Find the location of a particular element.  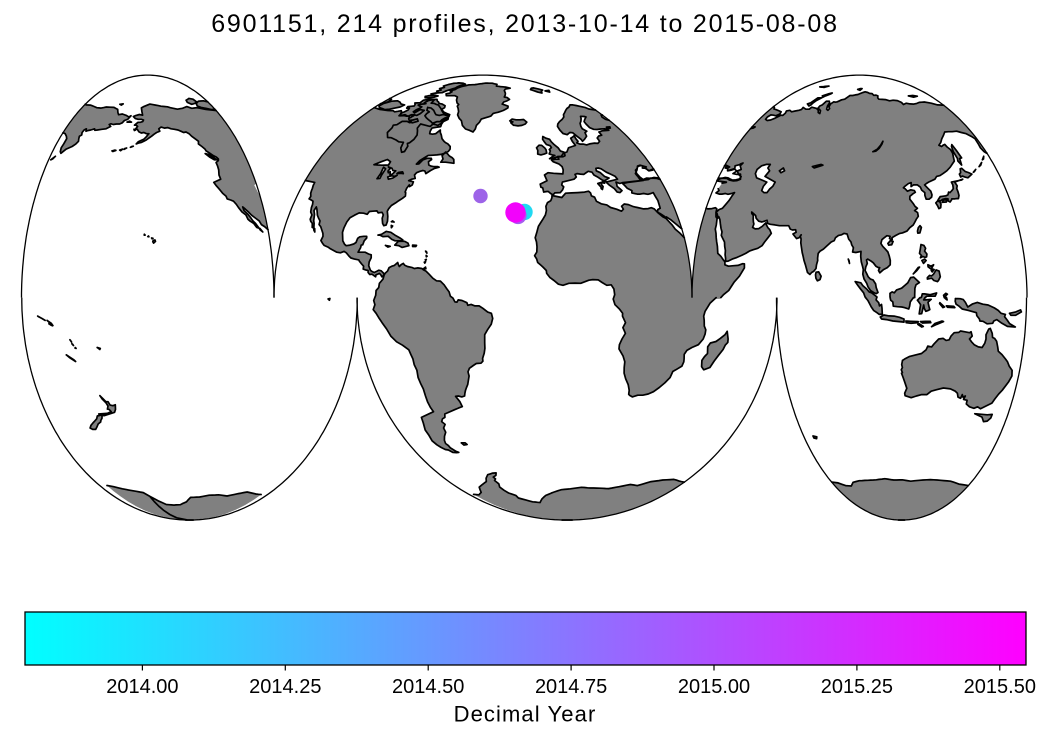

svg-text: 2015.00 is located at coordinates (714, 687).